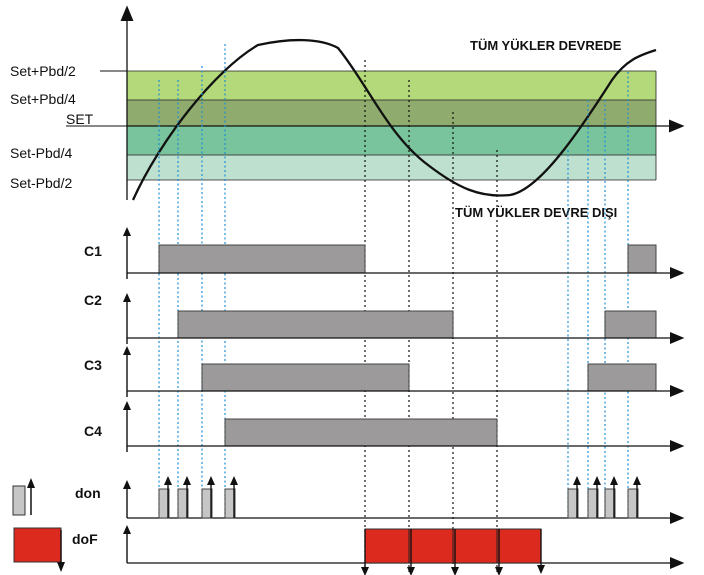 The height and width of the screenshot is (575, 704). What do you see at coordinates (127, 231) in the screenshot?
I see `signal-axis-c1-head` at bounding box center [127, 231].